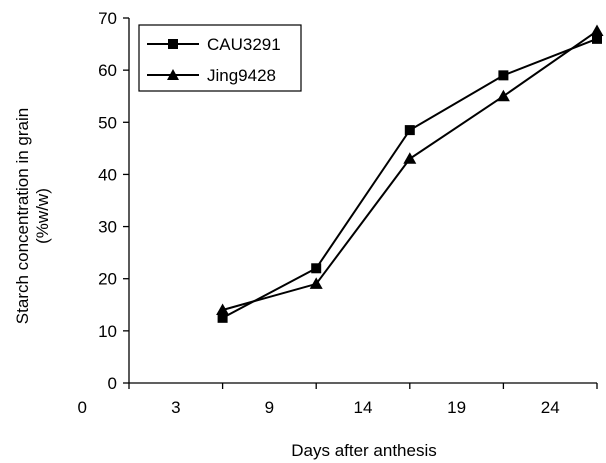 This screenshot has height=463, width=606. What do you see at coordinates (107, 331) in the screenshot?
I see `y-tick-label: 10` at bounding box center [107, 331].